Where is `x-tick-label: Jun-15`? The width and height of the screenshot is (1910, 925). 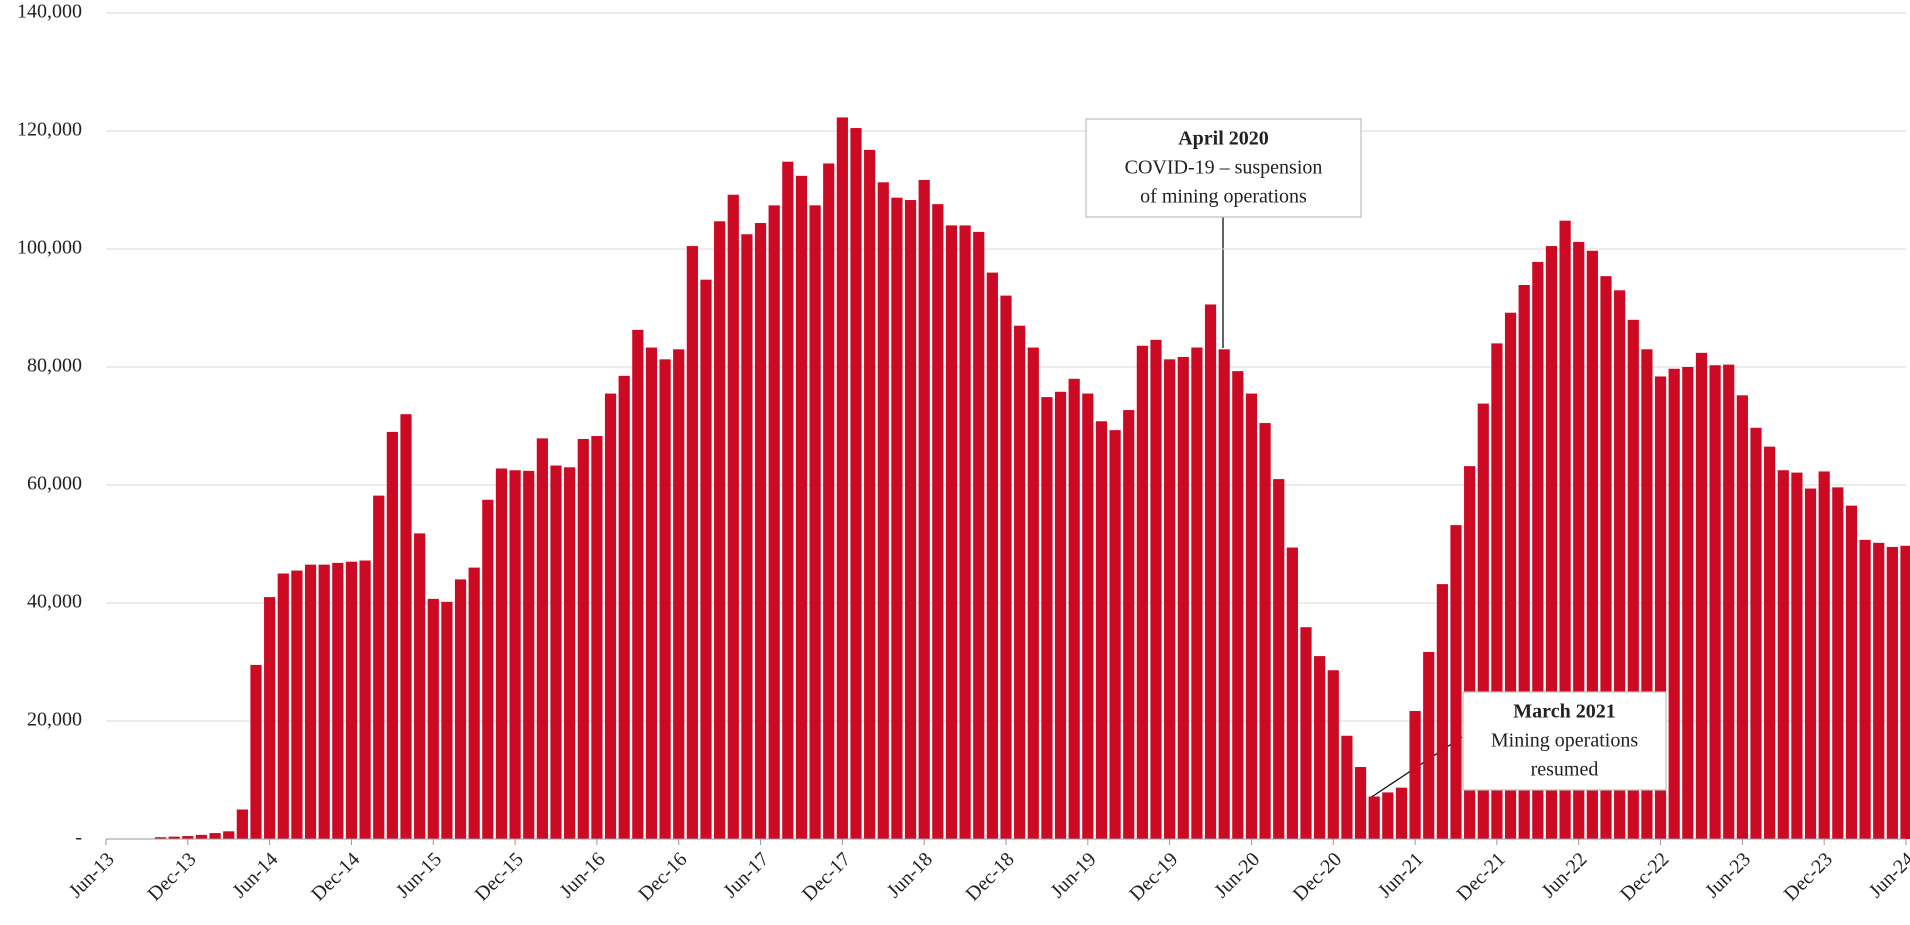
x-tick-label: Jun-15 is located at coordinates (419, 875).